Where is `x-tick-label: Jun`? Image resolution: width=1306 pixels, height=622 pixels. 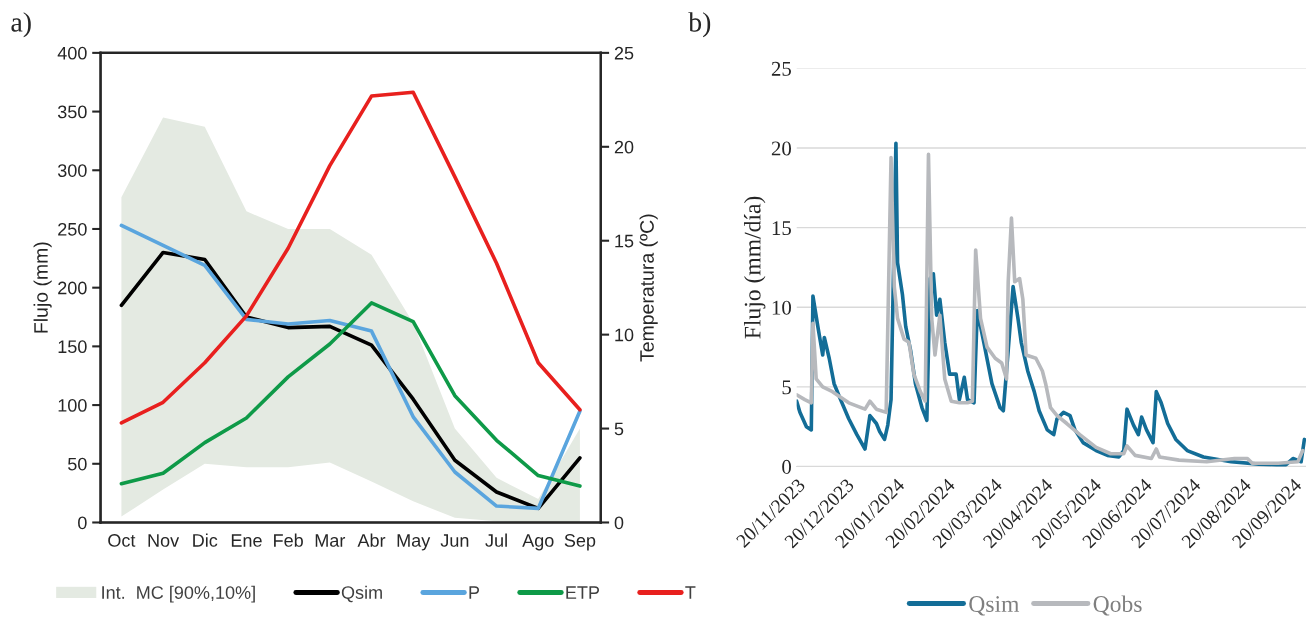 x-tick-label: Jun is located at coordinates (454, 540).